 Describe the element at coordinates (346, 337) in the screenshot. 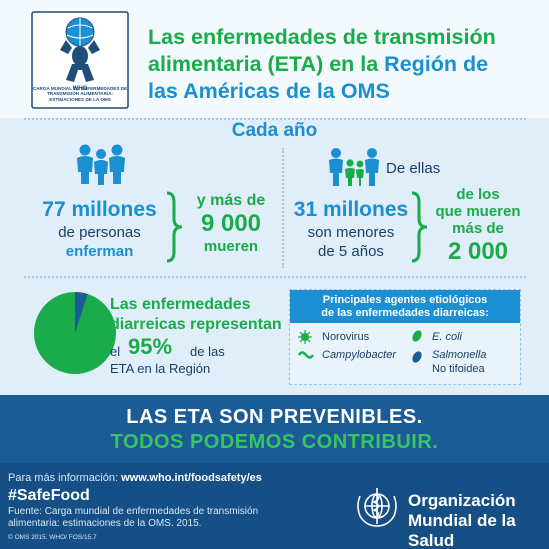

I see `agent-norovirus: Norovirus` at that location.